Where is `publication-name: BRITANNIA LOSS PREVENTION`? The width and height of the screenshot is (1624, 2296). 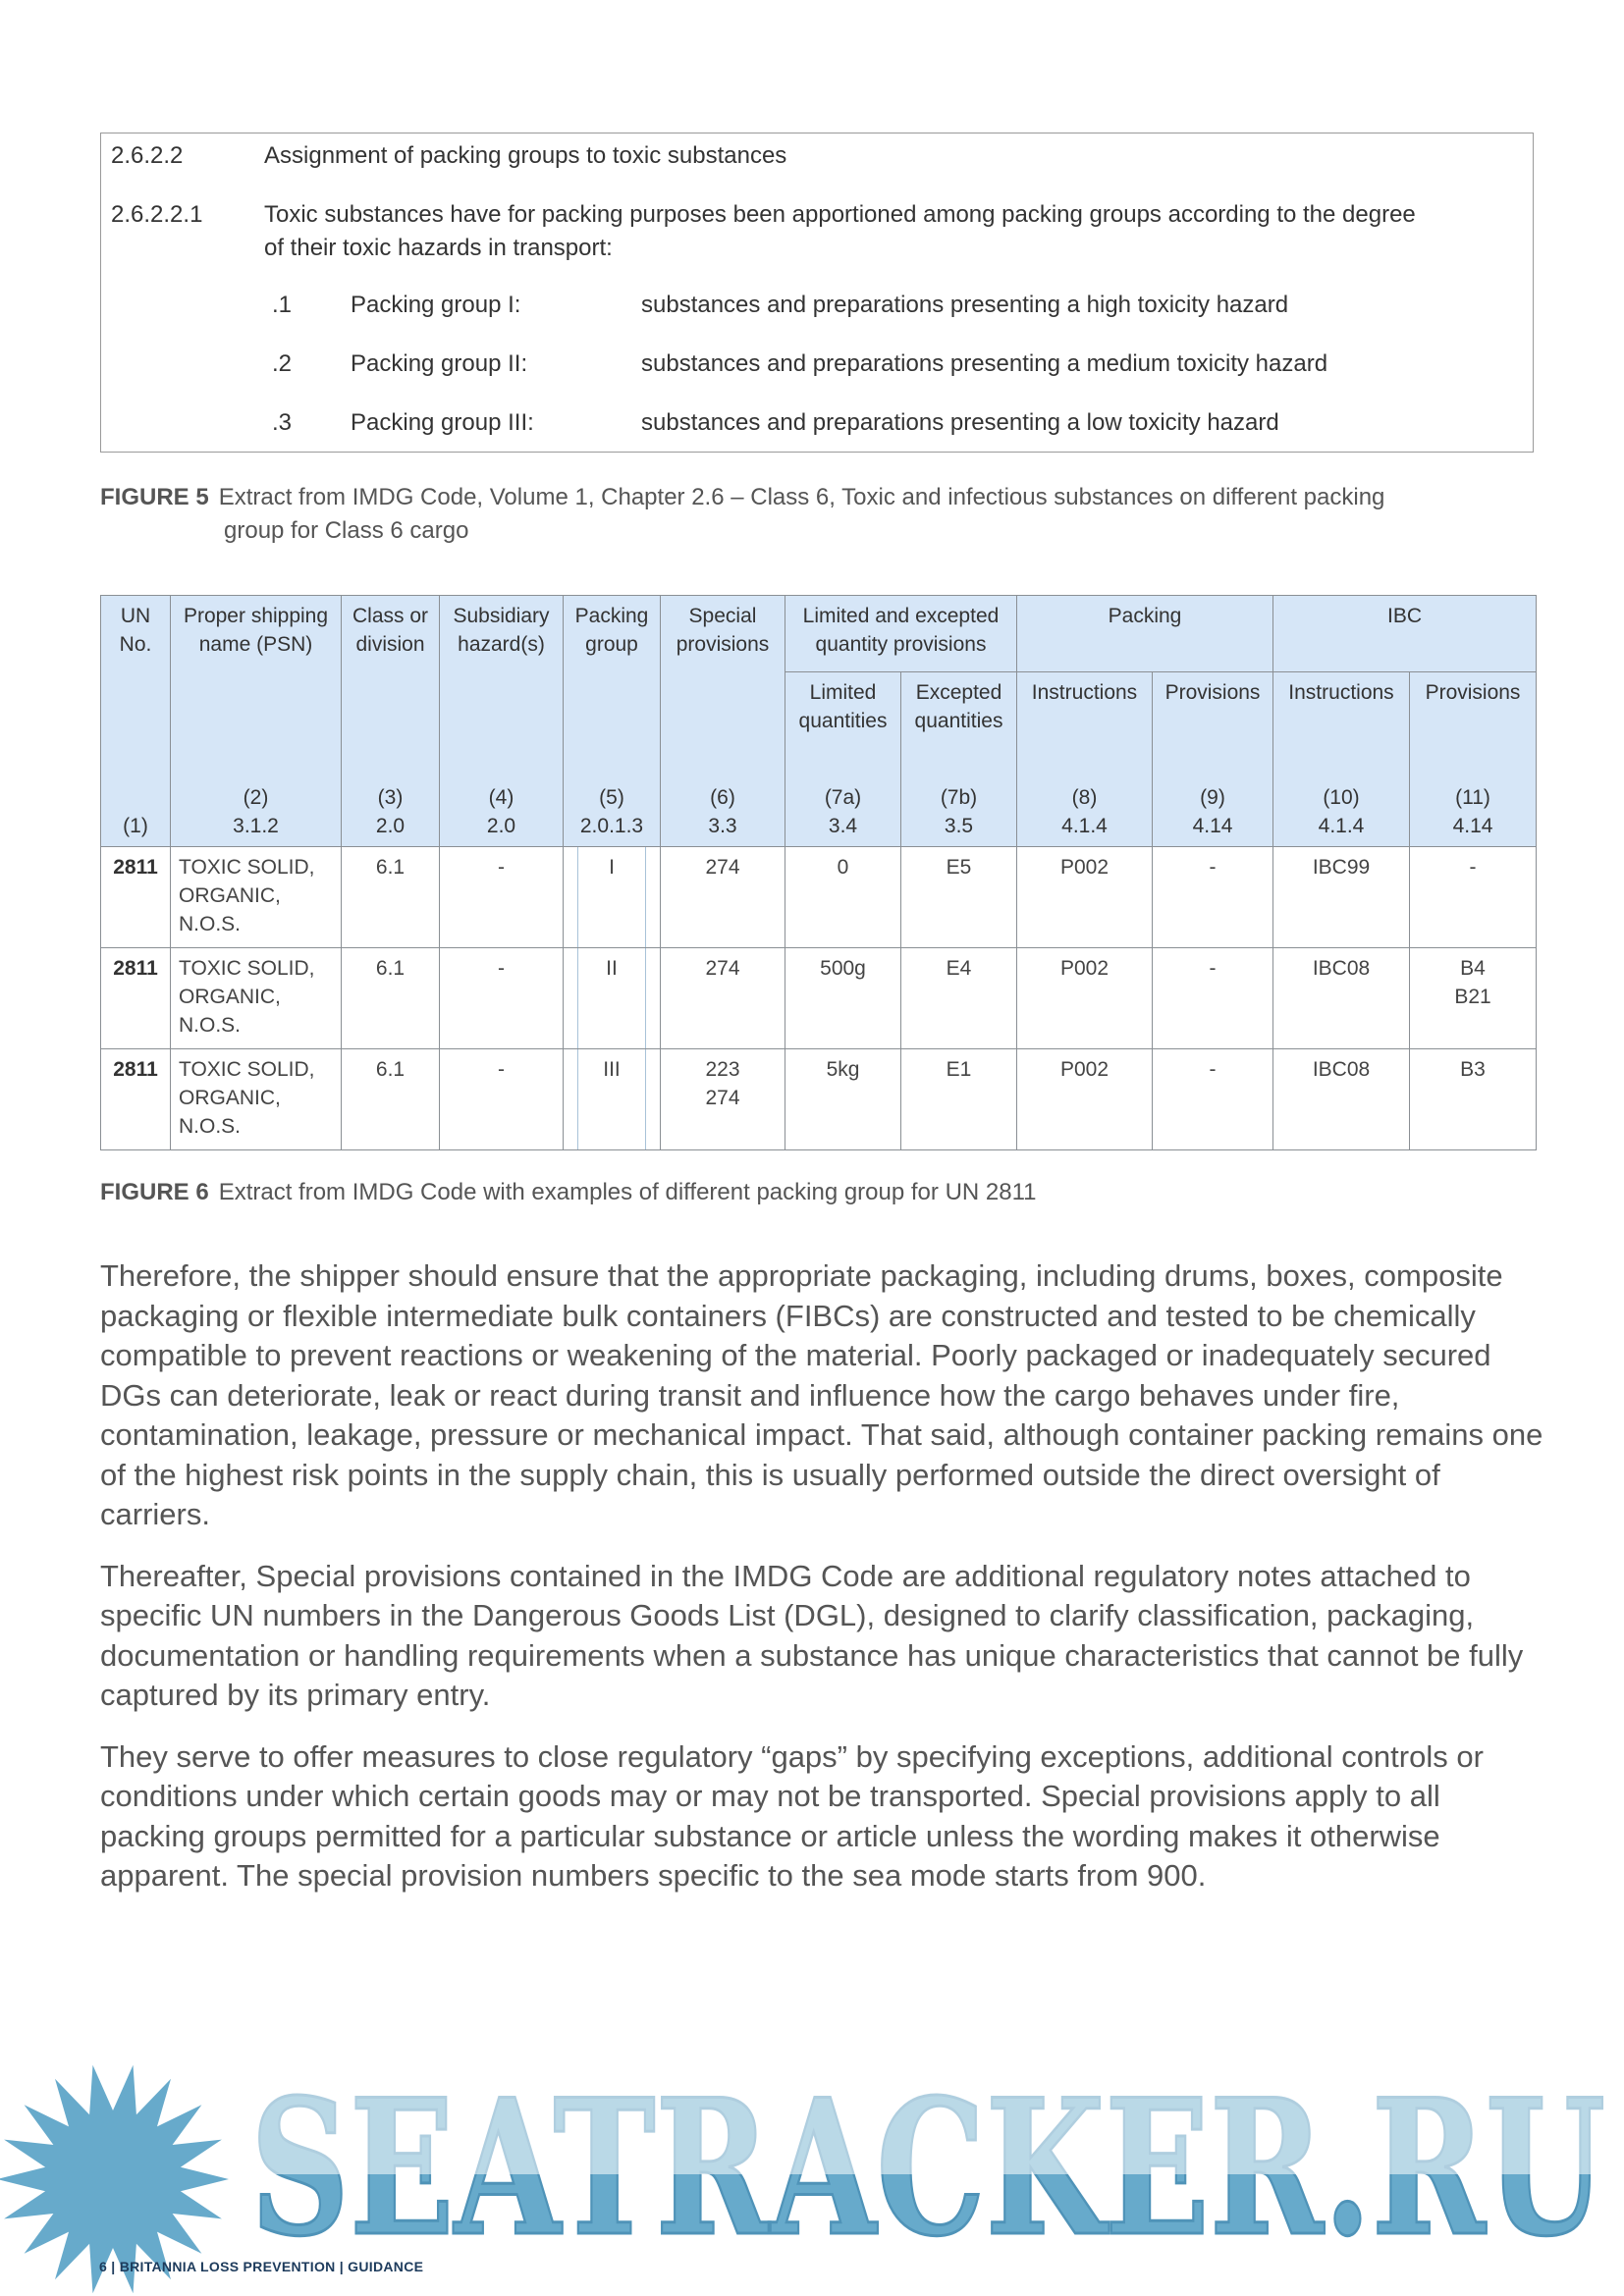
publication-name: BRITANNIA LOSS PREVENTION is located at coordinates (227, 2267).